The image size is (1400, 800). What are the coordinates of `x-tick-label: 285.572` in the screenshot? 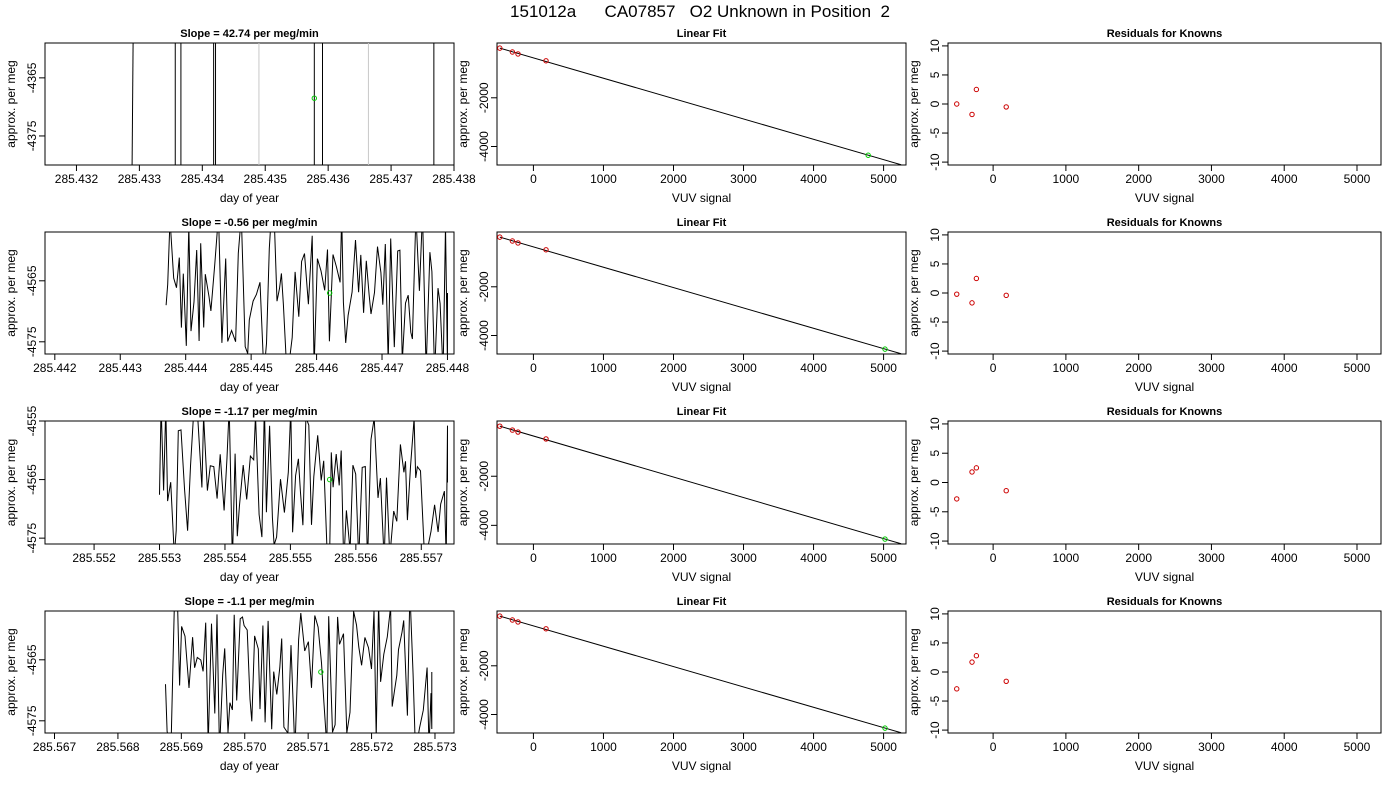 It's located at (372, 747).